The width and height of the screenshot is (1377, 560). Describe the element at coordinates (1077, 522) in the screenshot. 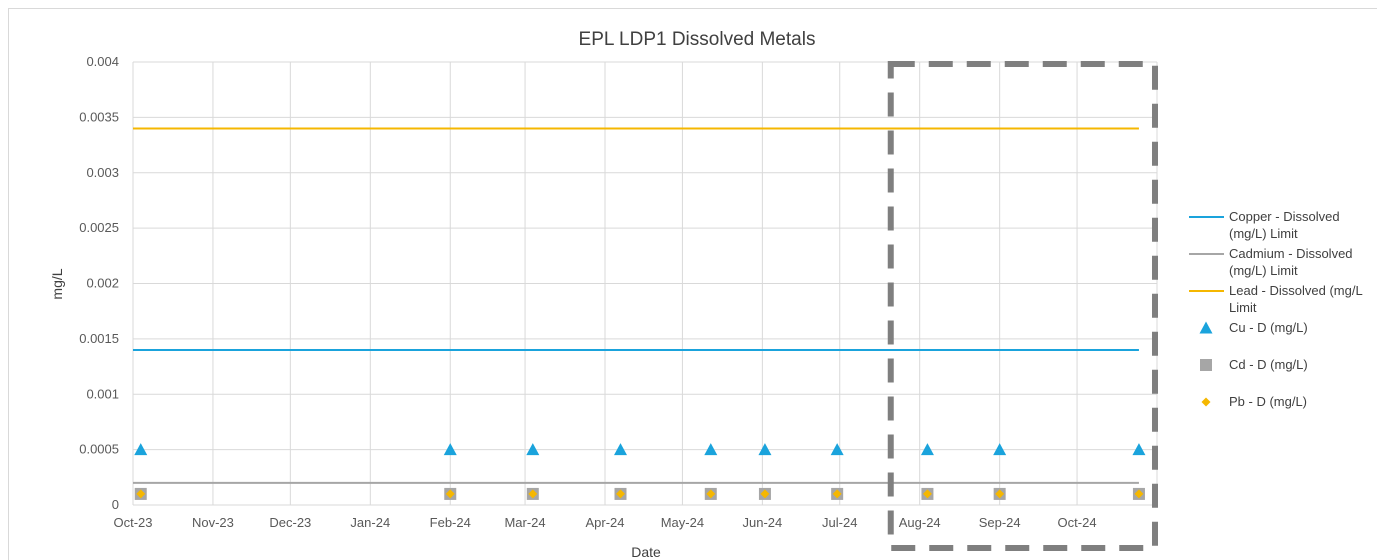

I see `x-tick-label: Oct-24` at that location.